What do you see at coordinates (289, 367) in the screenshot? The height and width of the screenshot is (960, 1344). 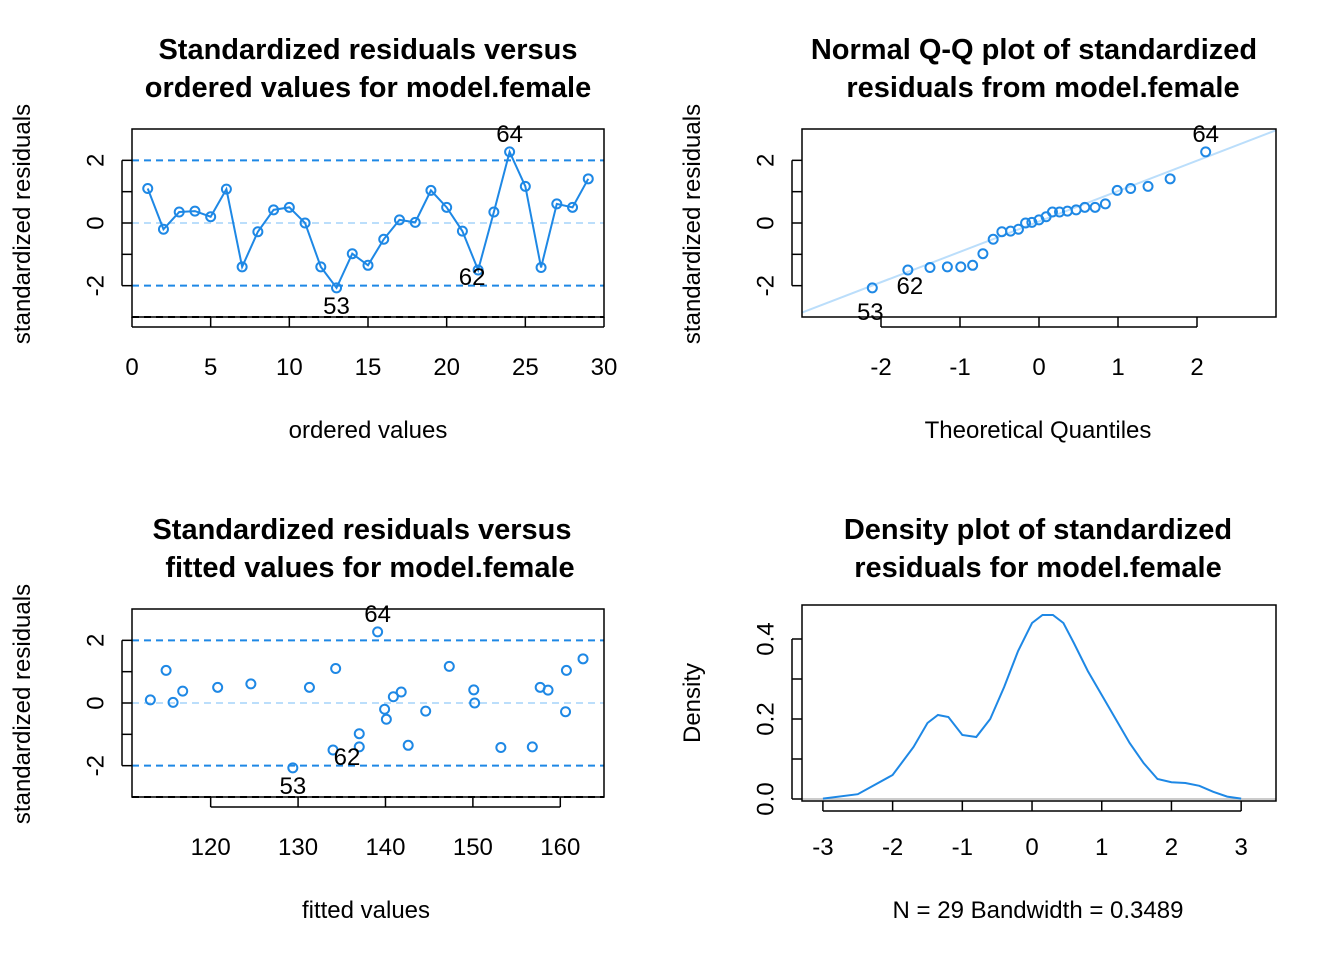 I see `x-tick-label: 10` at bounding box center [289, 367].